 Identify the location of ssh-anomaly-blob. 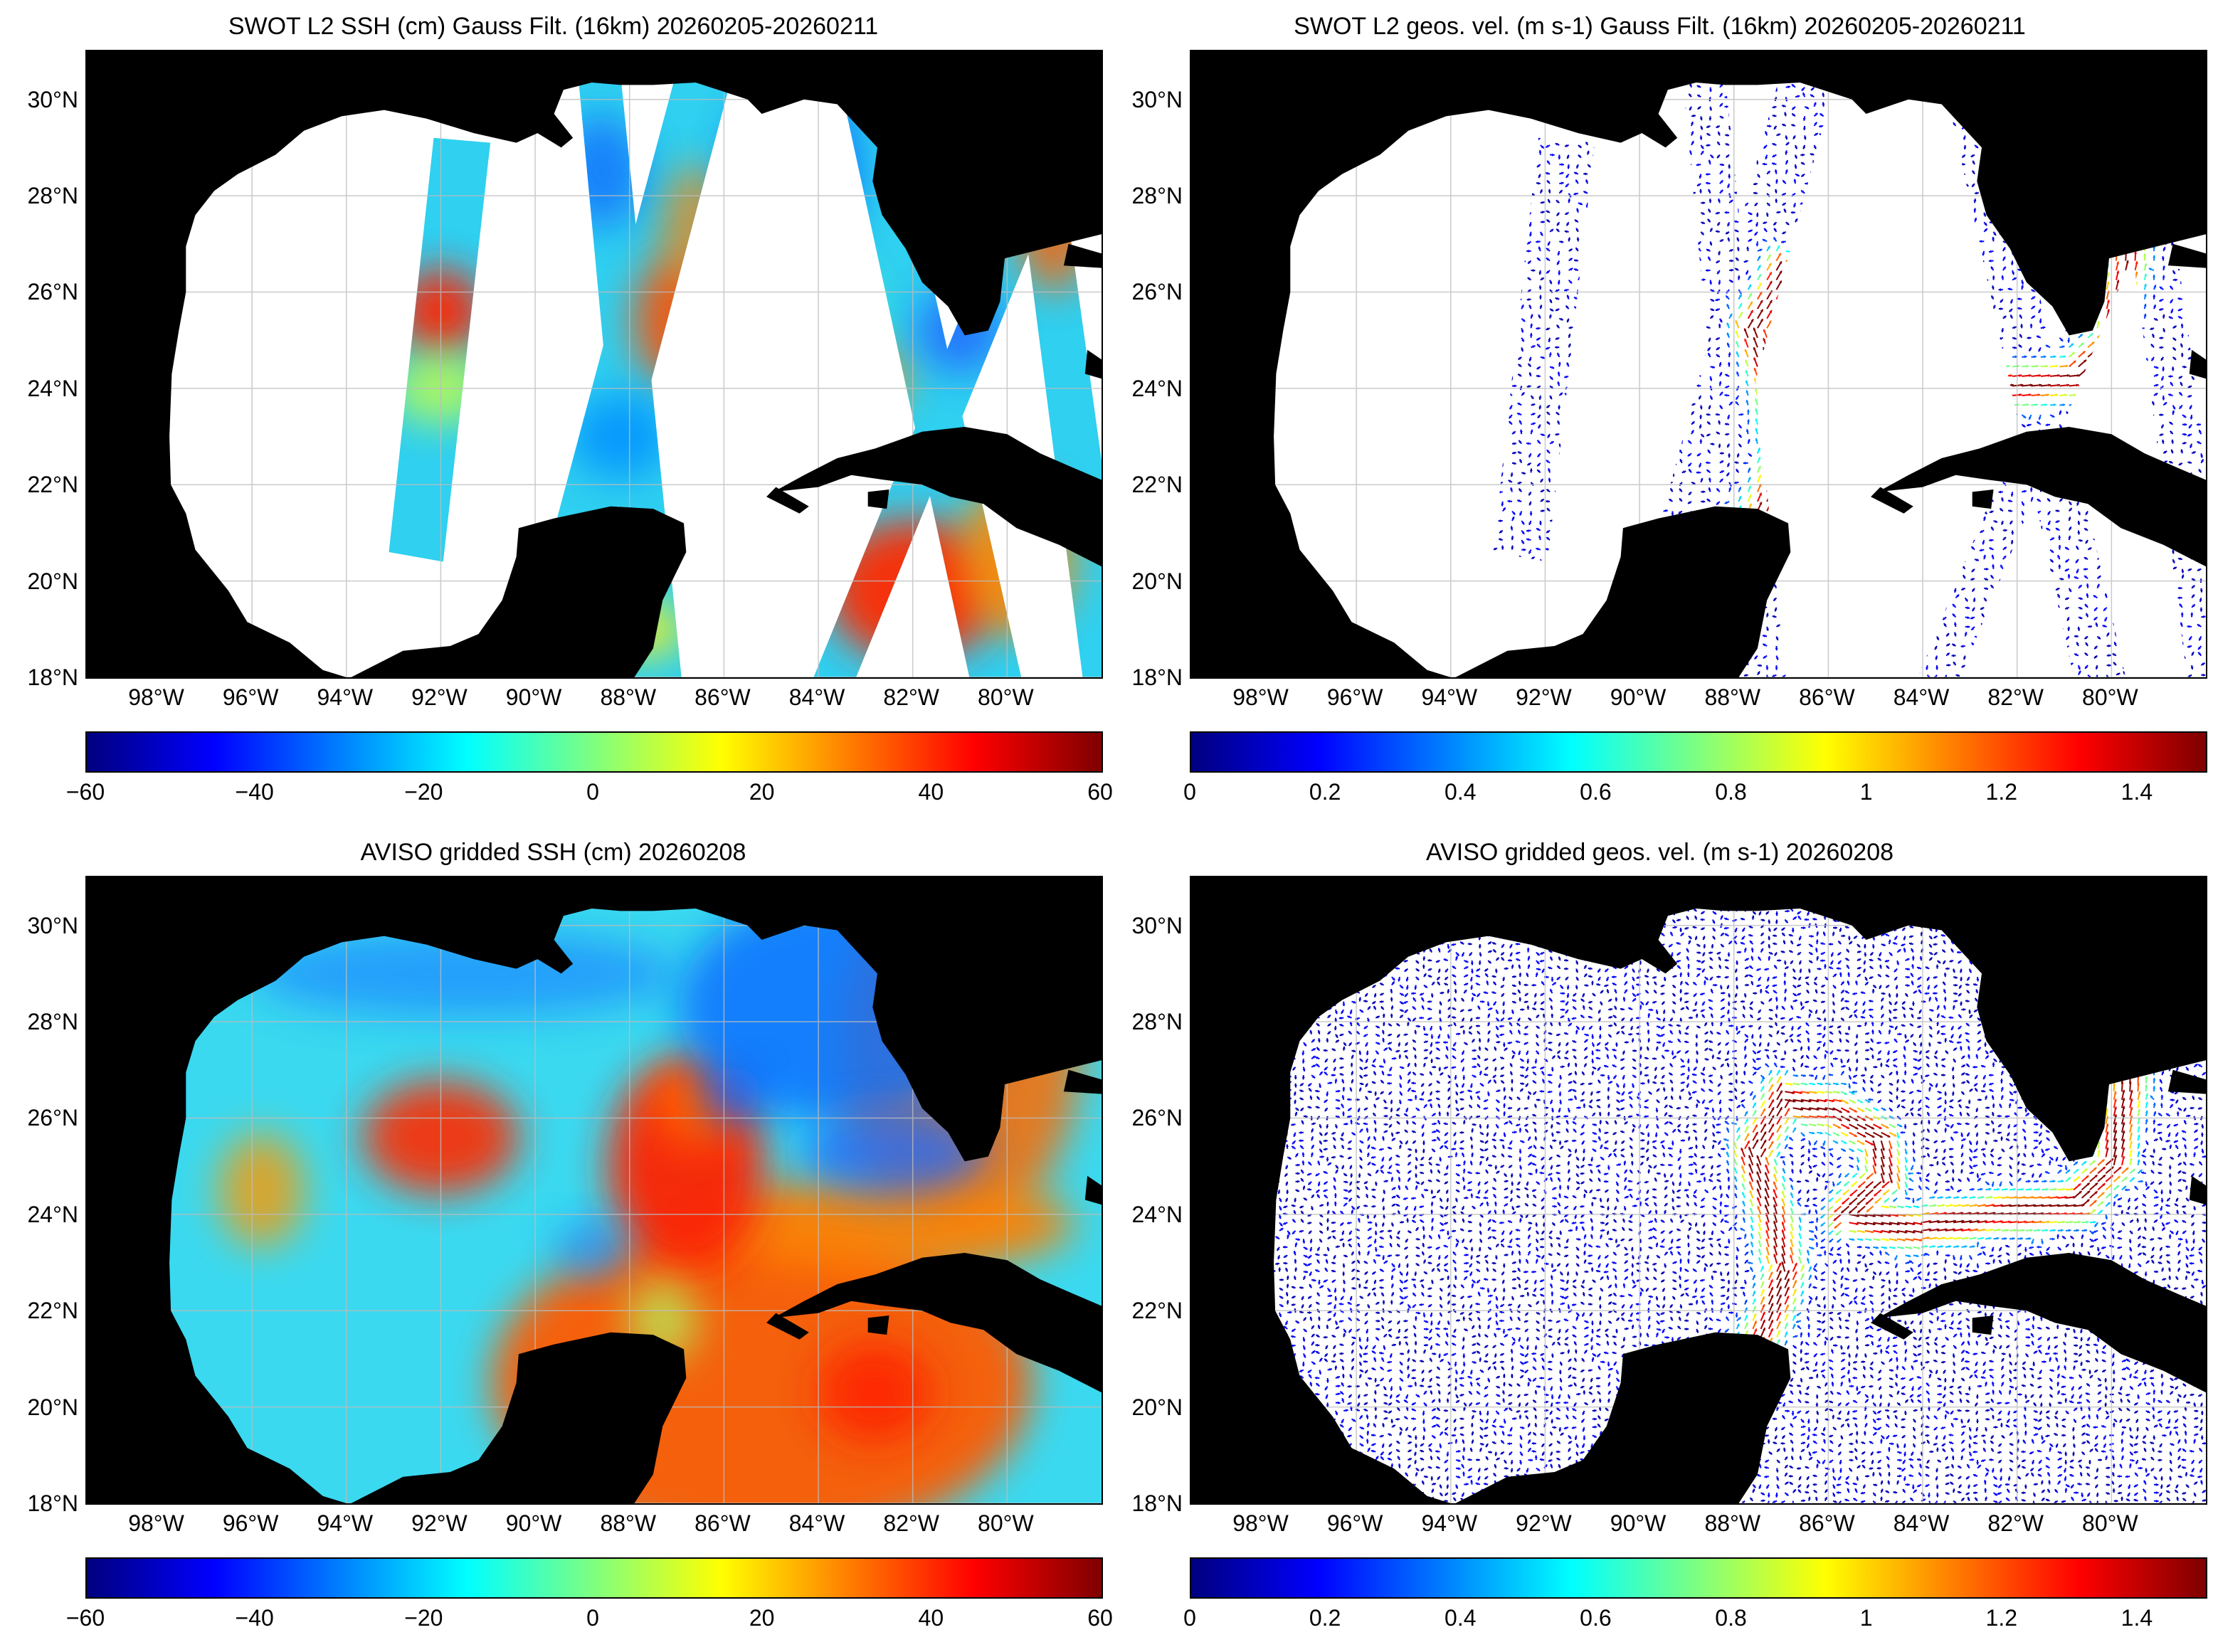
(620, 436).